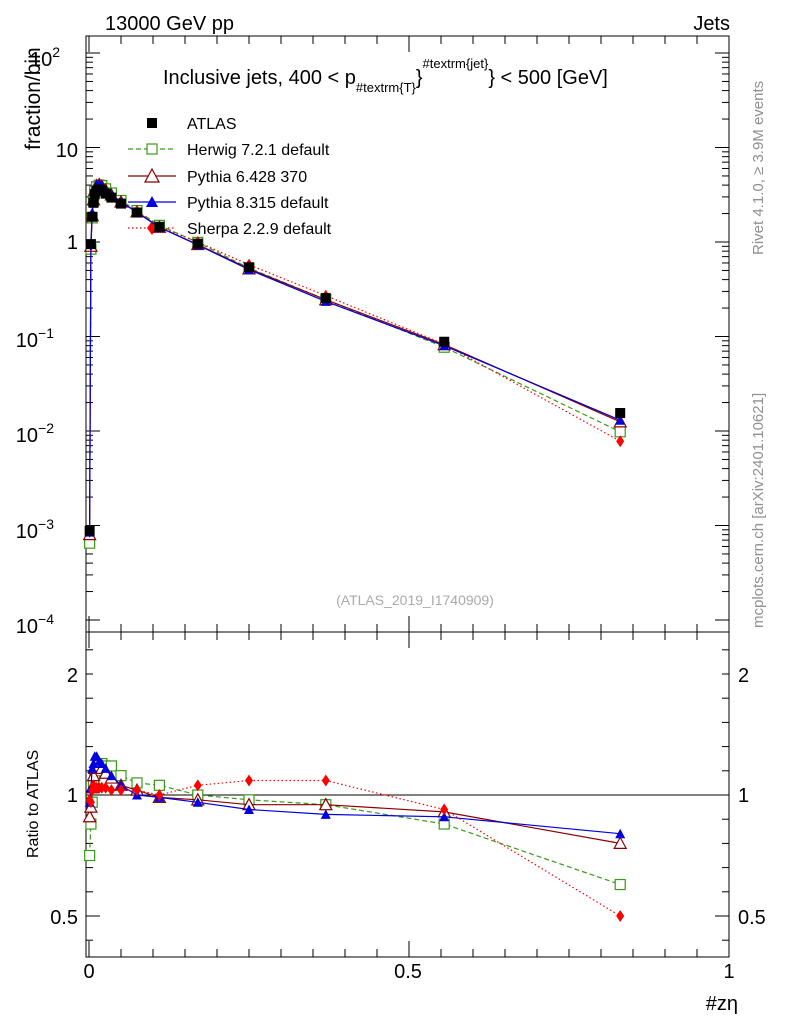 The image size is (786, 1024). What do you see at coordinates (152, 149) in the screenshot?
I see `legend-marker-herwig` at bounding box center [152, 149].